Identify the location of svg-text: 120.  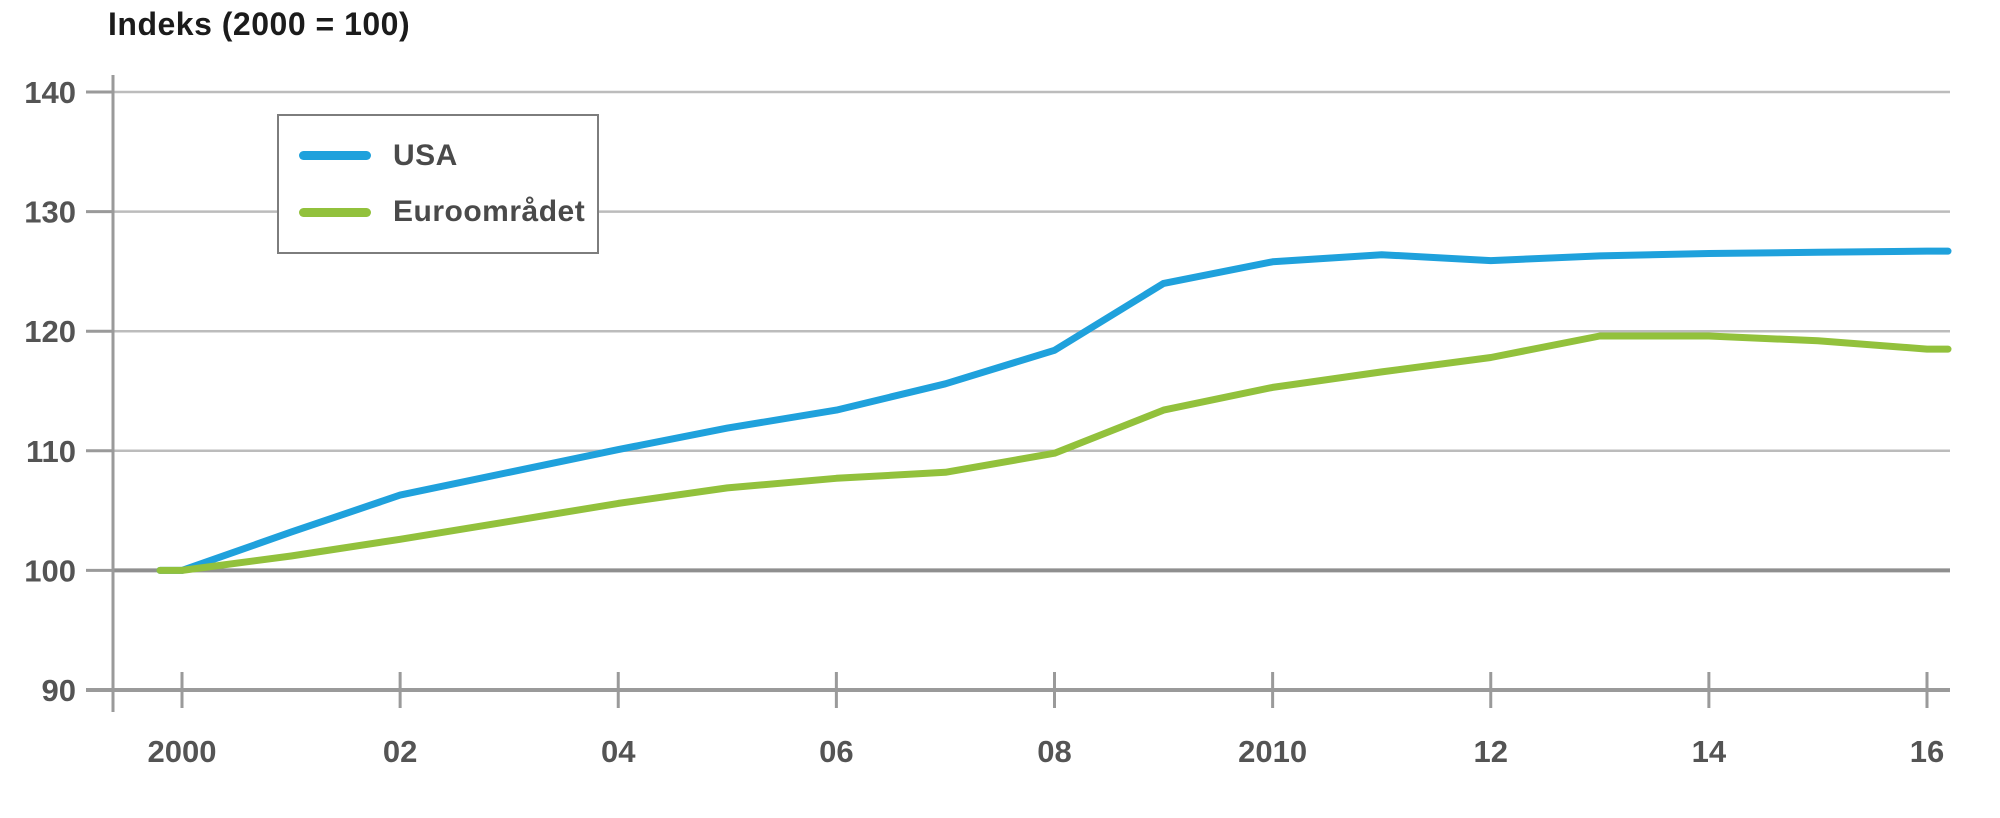
(50, 331).